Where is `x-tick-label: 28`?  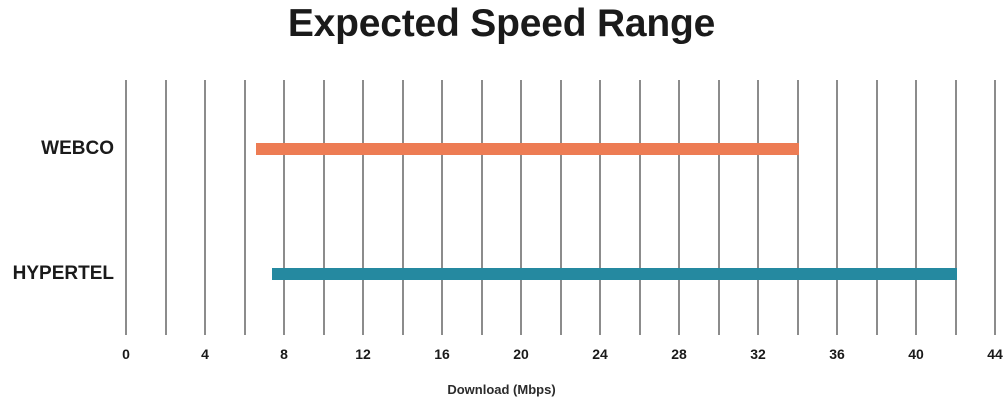
x-tick-label: 28 is located at coordinates (679, 354).